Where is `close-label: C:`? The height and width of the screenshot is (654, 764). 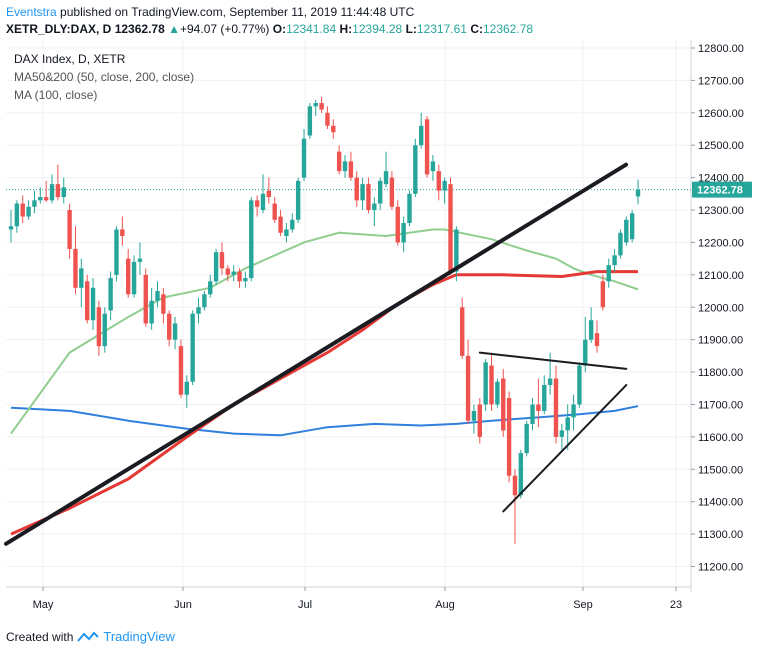 close-label: C: is located at coordinates (476, 29).